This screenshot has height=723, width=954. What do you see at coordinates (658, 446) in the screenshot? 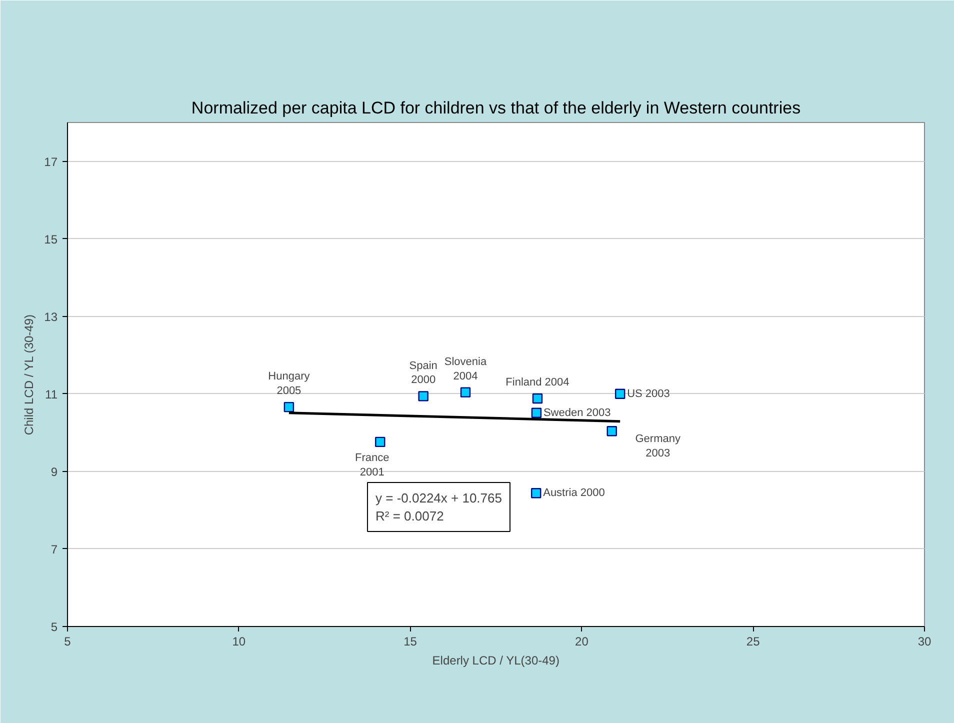
I see `annotation: Germany 2003` at bounding box center [658, 446].